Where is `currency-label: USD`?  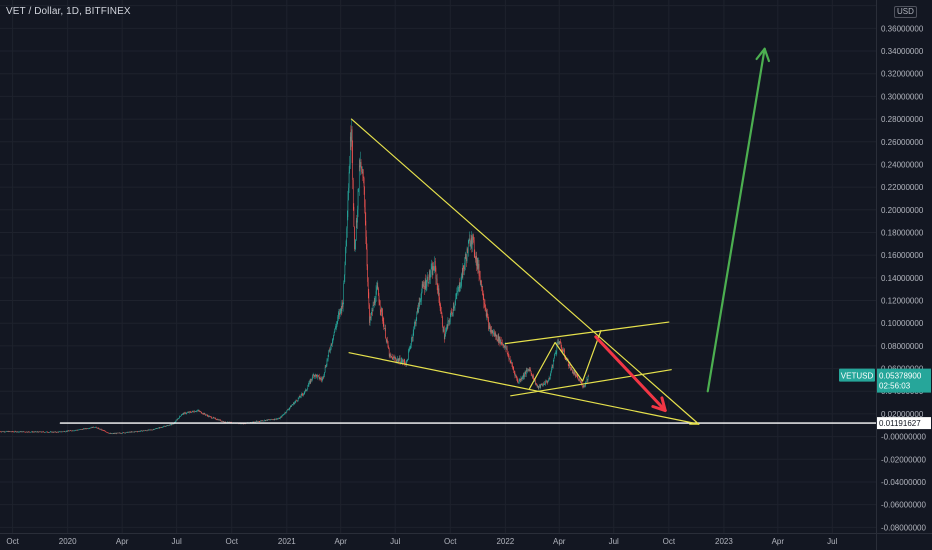 currency-label: USD is located at coordinates (905, 12).